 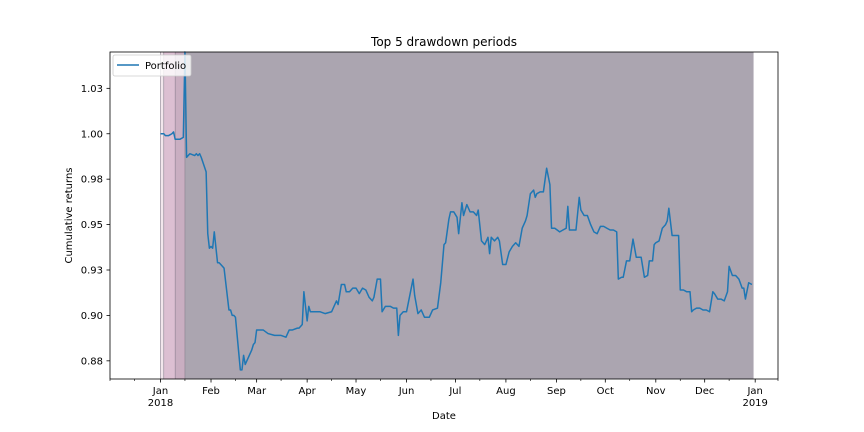 What do you see at coordinates (92, 225) in the screenshot?
I see `y-tick-label: 0.95` at bounding box center [92, 225].